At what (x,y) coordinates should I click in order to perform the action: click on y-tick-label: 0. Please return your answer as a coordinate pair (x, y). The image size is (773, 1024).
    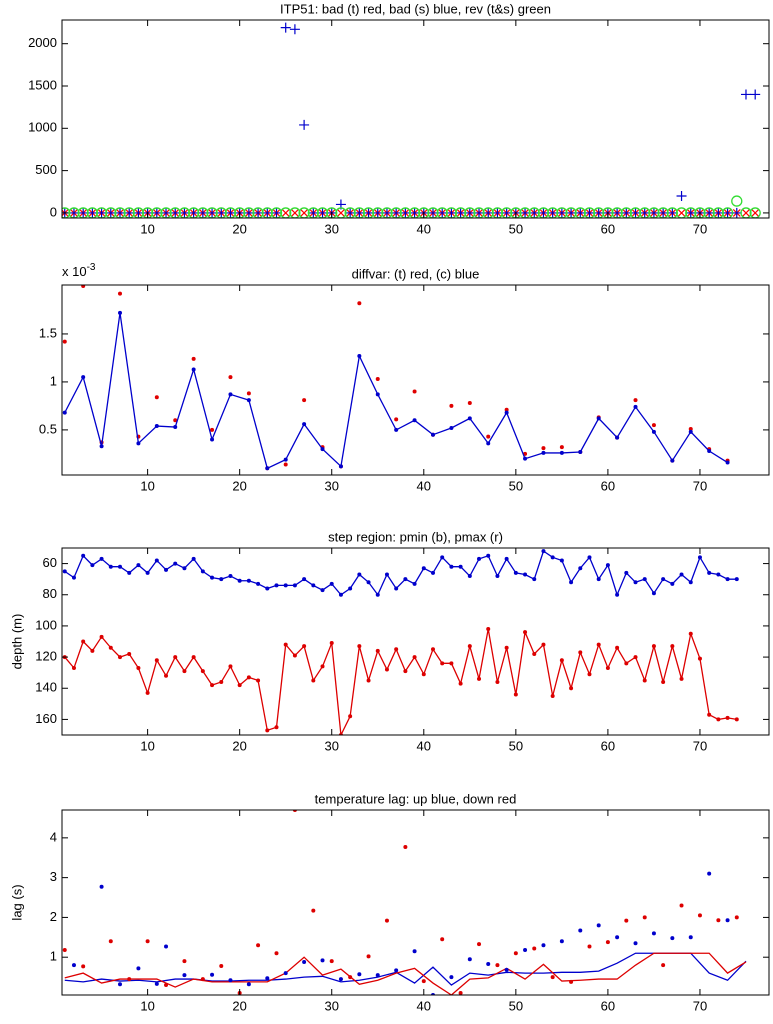
    Looking at the image, I should click on (53, 211).